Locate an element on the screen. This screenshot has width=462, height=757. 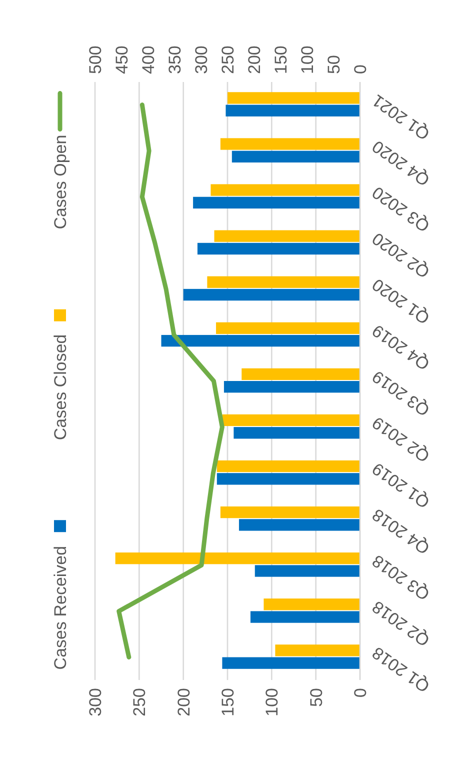
legend-label: Cases Closed is located at coordinates (60, 387).